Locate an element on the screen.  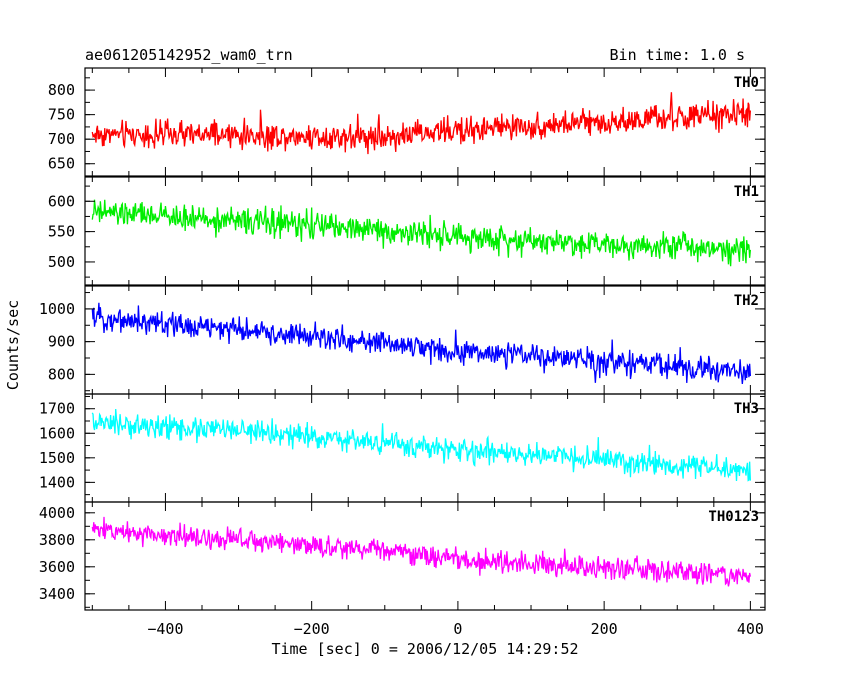
y-tick-label: 3400 is located at coordinates (57, 594).